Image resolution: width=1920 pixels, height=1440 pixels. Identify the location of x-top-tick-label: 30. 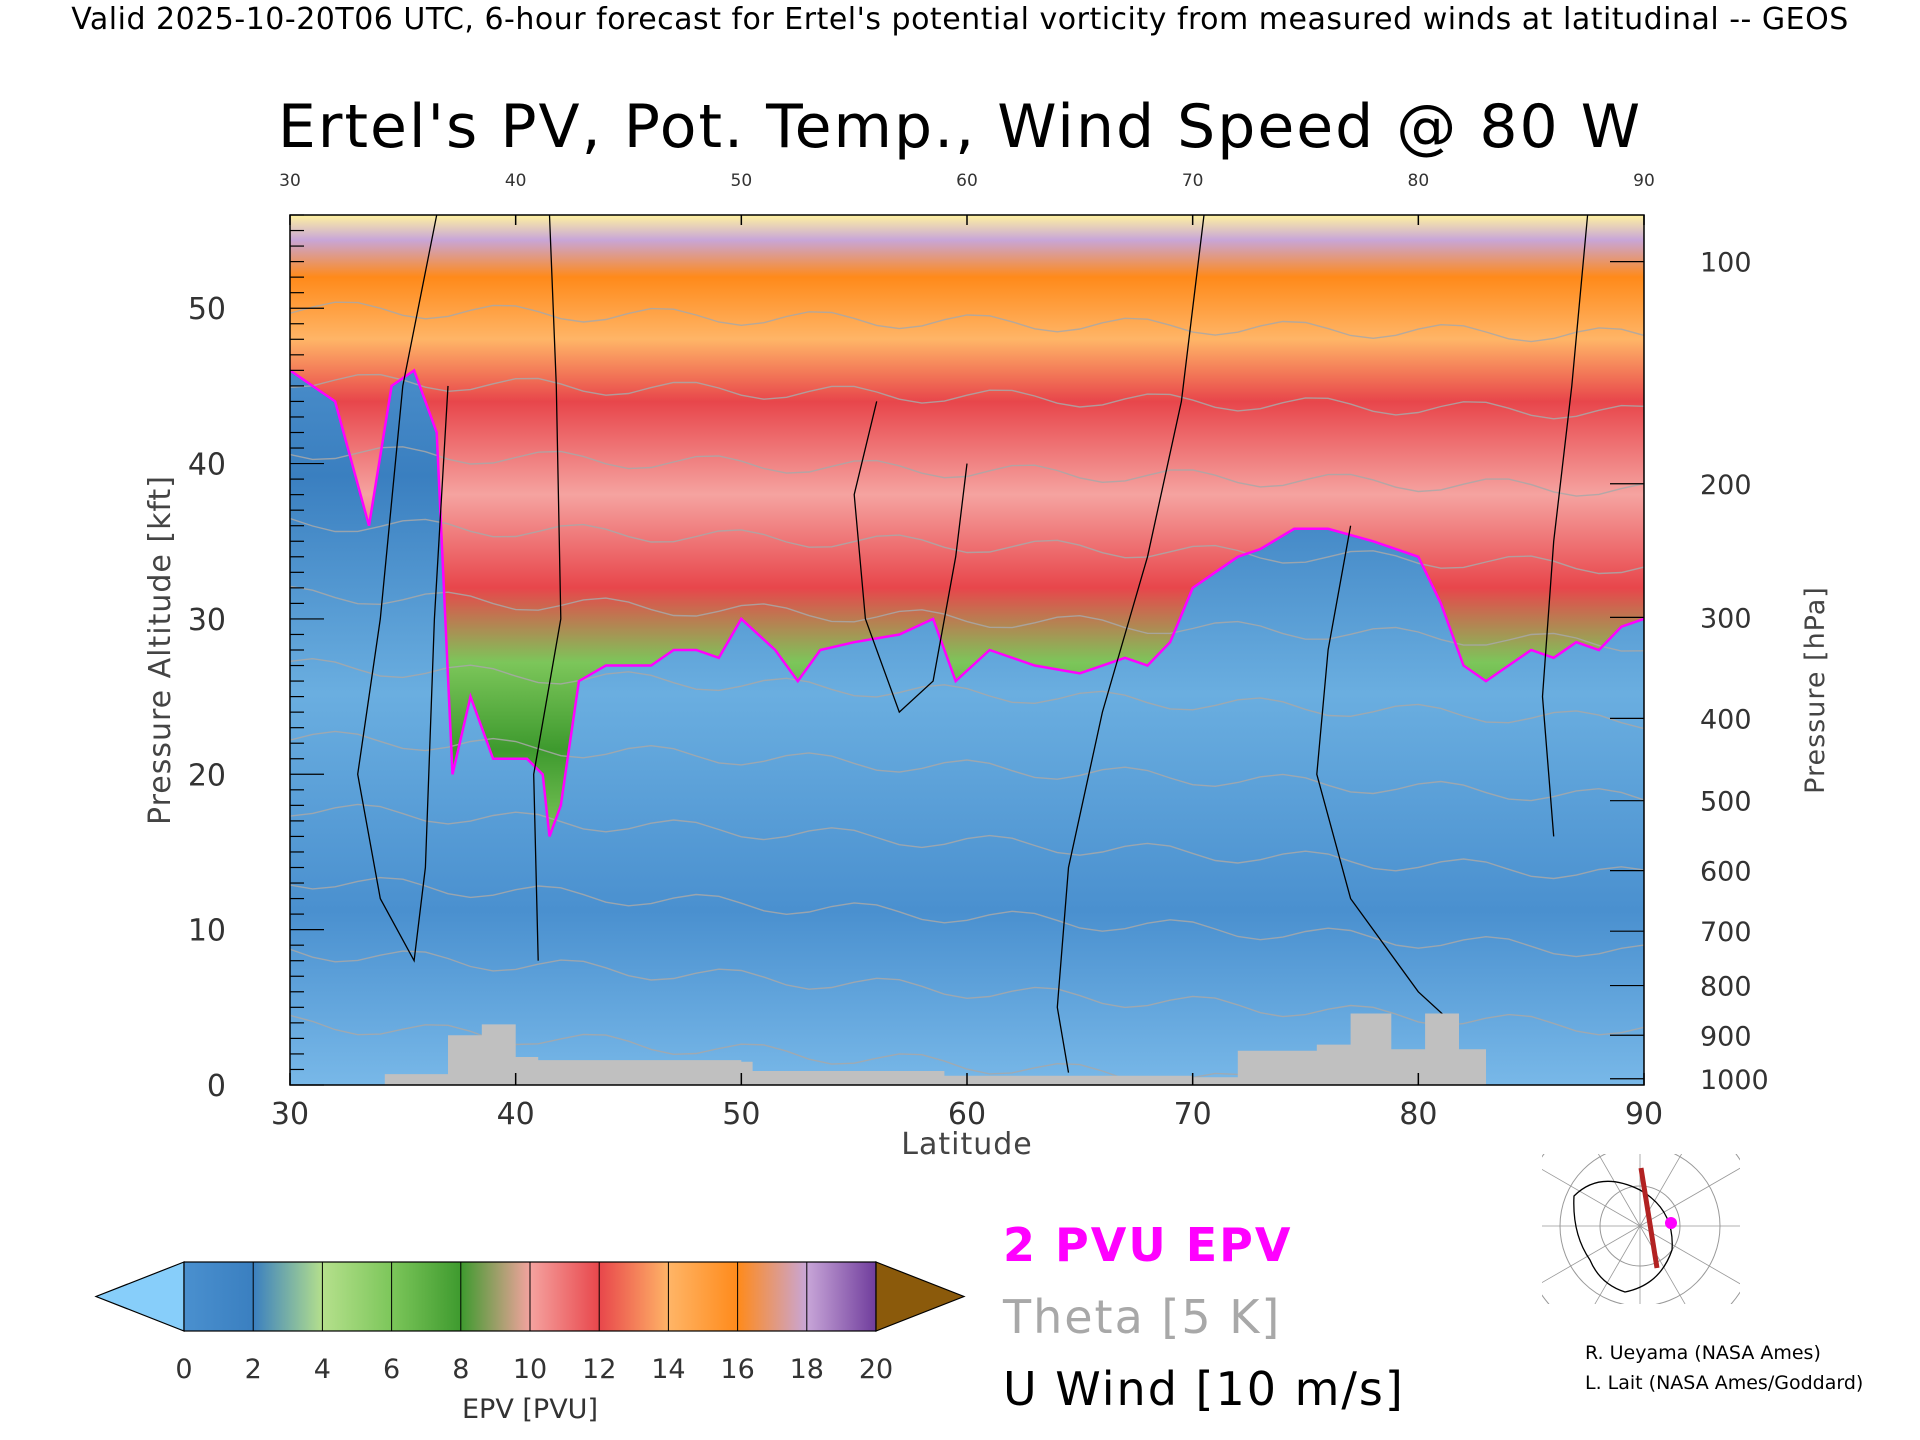
(290, 181).